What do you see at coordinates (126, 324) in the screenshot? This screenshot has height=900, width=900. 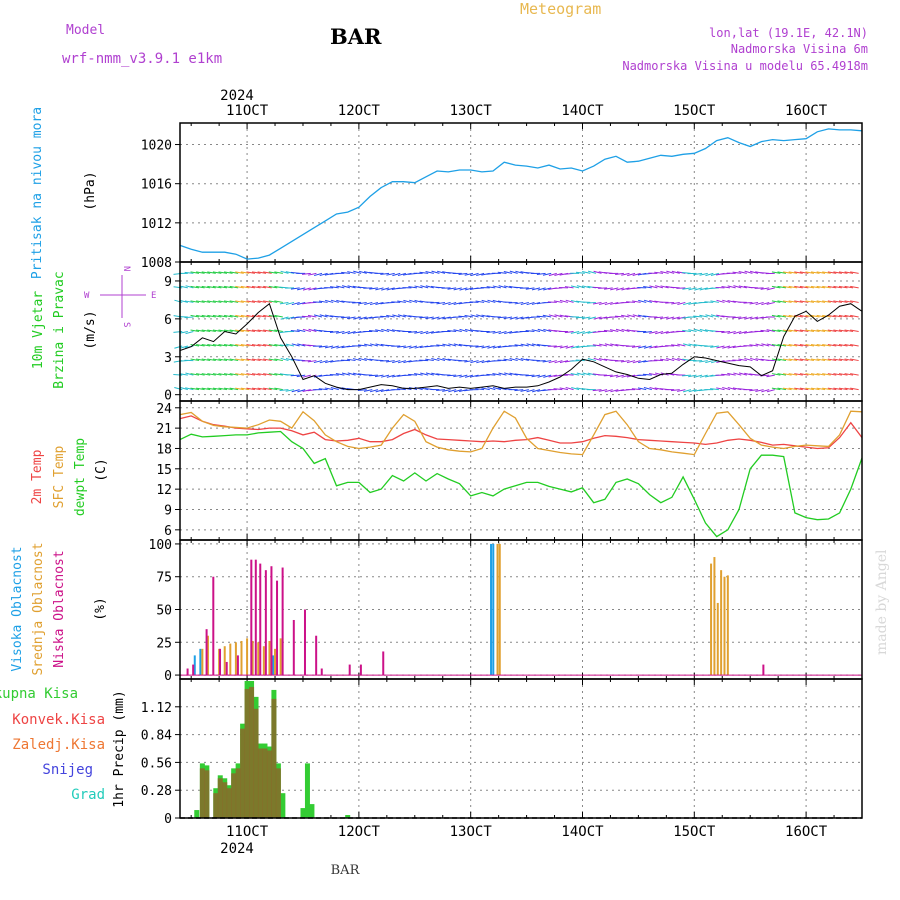 I see `compass-s: S` at bounding box center [126, 324].